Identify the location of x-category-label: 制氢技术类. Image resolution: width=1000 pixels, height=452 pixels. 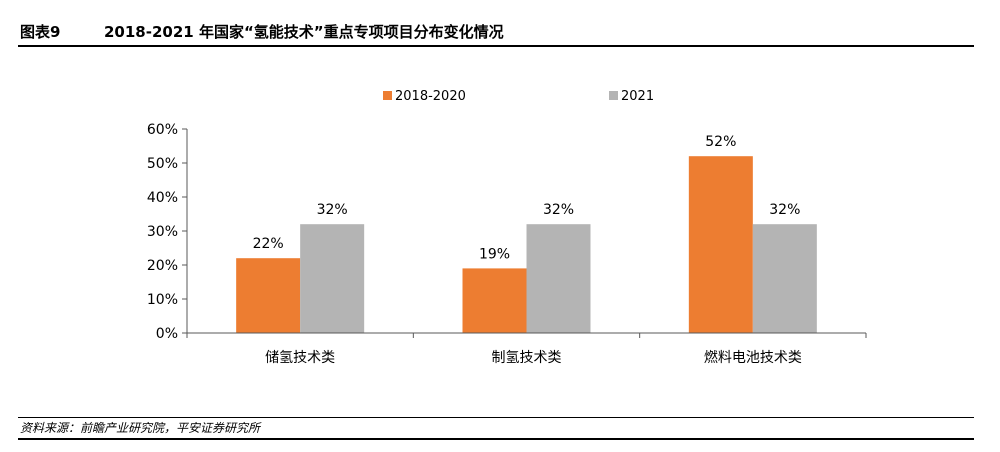
(527, 358).